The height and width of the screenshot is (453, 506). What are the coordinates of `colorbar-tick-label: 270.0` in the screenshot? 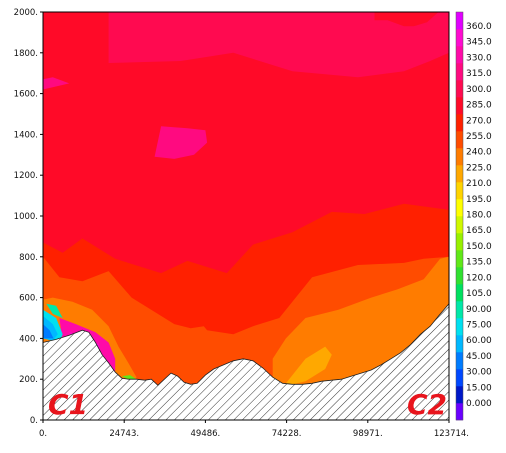 It's located at (479, 121).